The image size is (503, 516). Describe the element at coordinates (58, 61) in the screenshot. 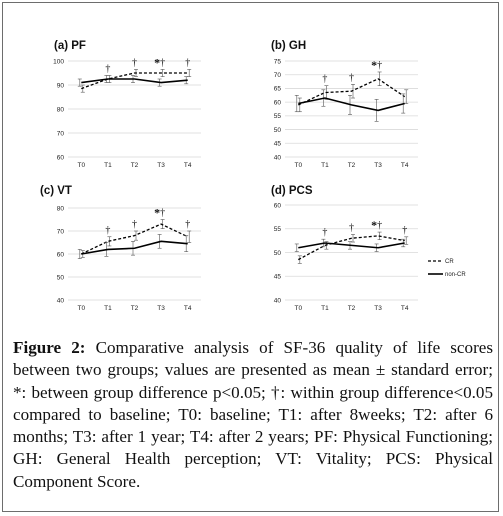

I see `y-tick-label: 100` at that location.